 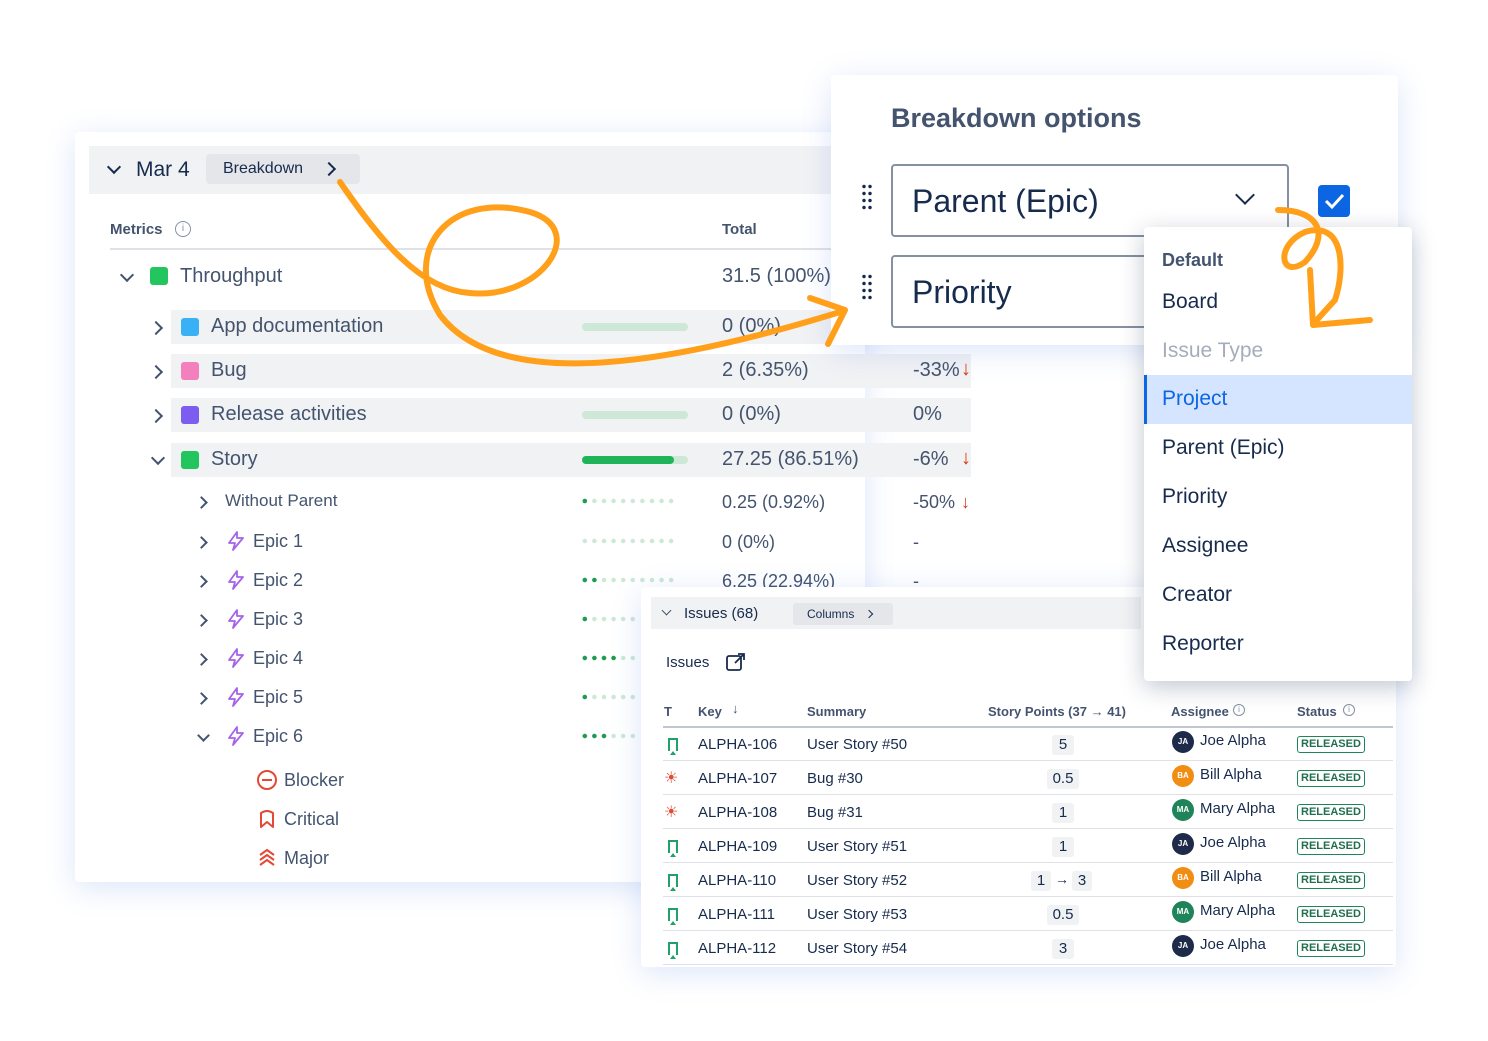 I want to click on sort-desc-icon: ↓, so click(x=735, y=708).